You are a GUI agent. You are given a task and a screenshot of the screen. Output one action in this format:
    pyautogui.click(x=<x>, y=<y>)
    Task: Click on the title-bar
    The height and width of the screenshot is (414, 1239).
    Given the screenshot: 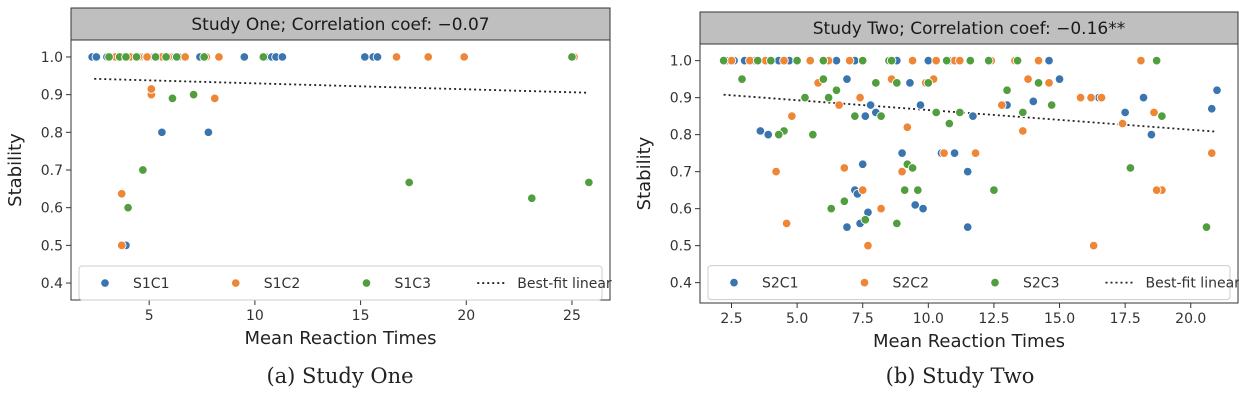 What is the action you would take?
    pyautogui.click(x=969, y=28)
    